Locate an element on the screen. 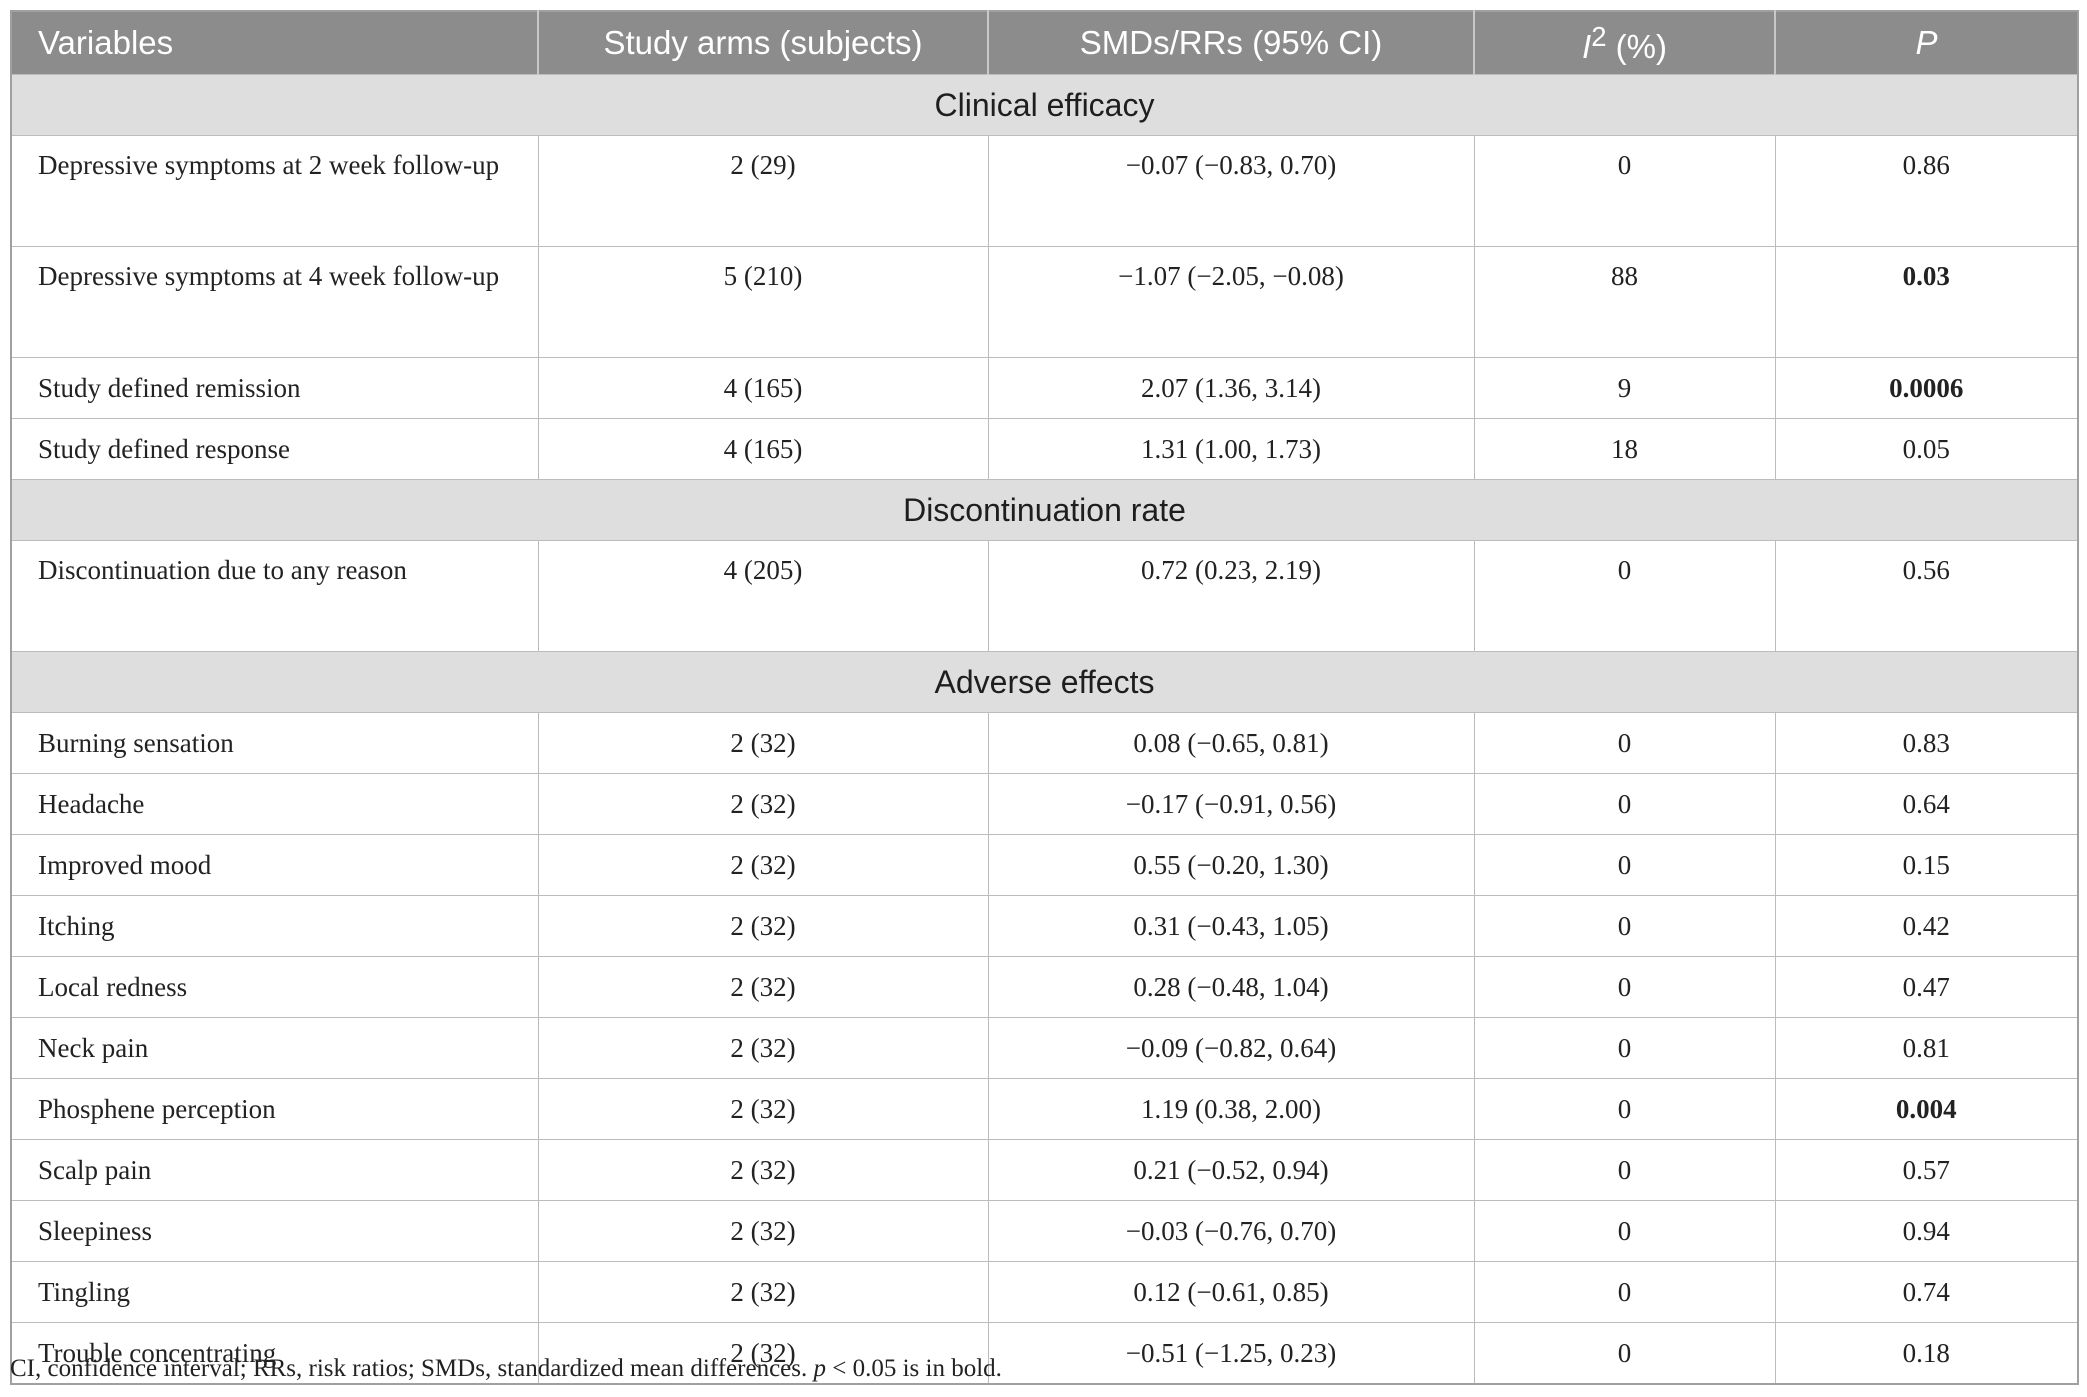 The image size is (2087, 1397). section-title: Clinical efficacy is located at coordinates (1044, 105).